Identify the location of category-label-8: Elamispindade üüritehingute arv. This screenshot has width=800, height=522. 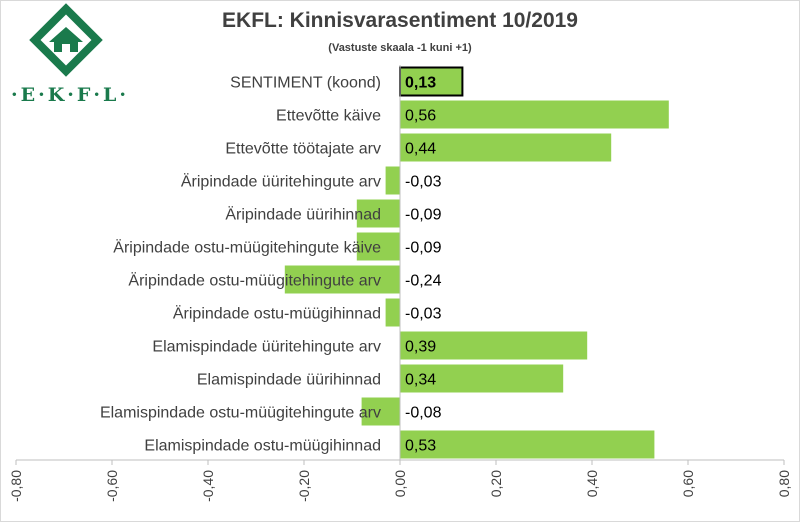
(266, 347).